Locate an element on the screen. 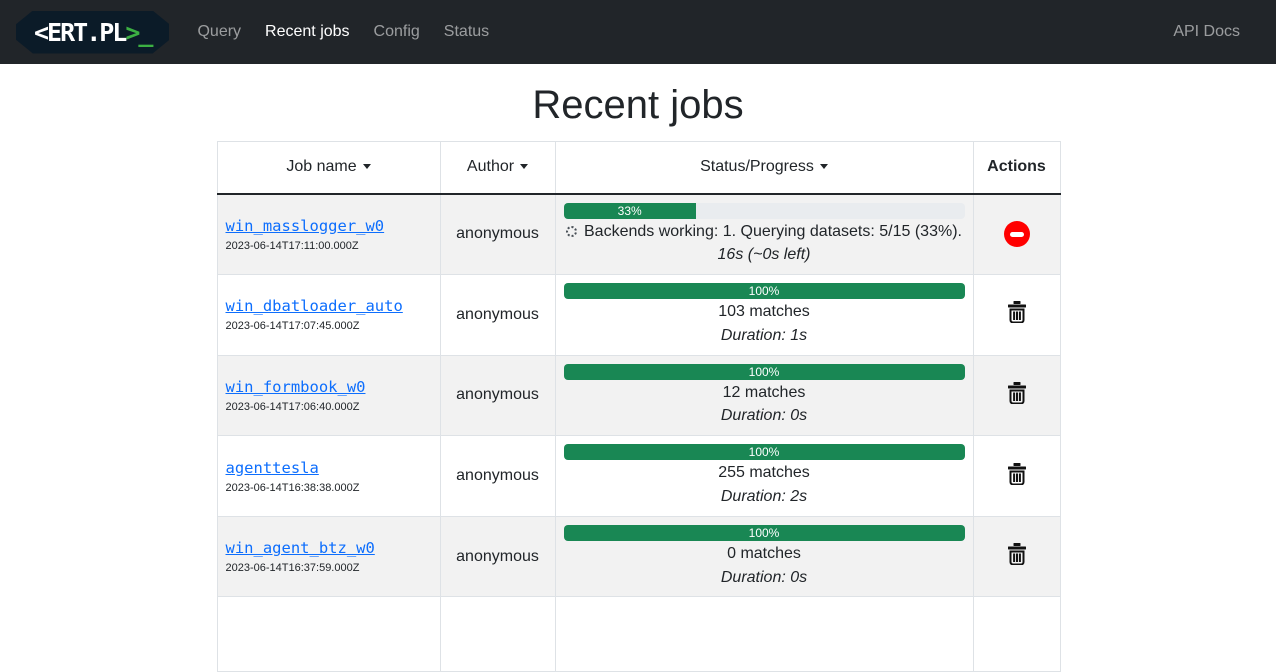 The width and height of the screenshot is (1276, 672). status-sort-dropdown: Status/Progress is located at coordinates (764, 166).